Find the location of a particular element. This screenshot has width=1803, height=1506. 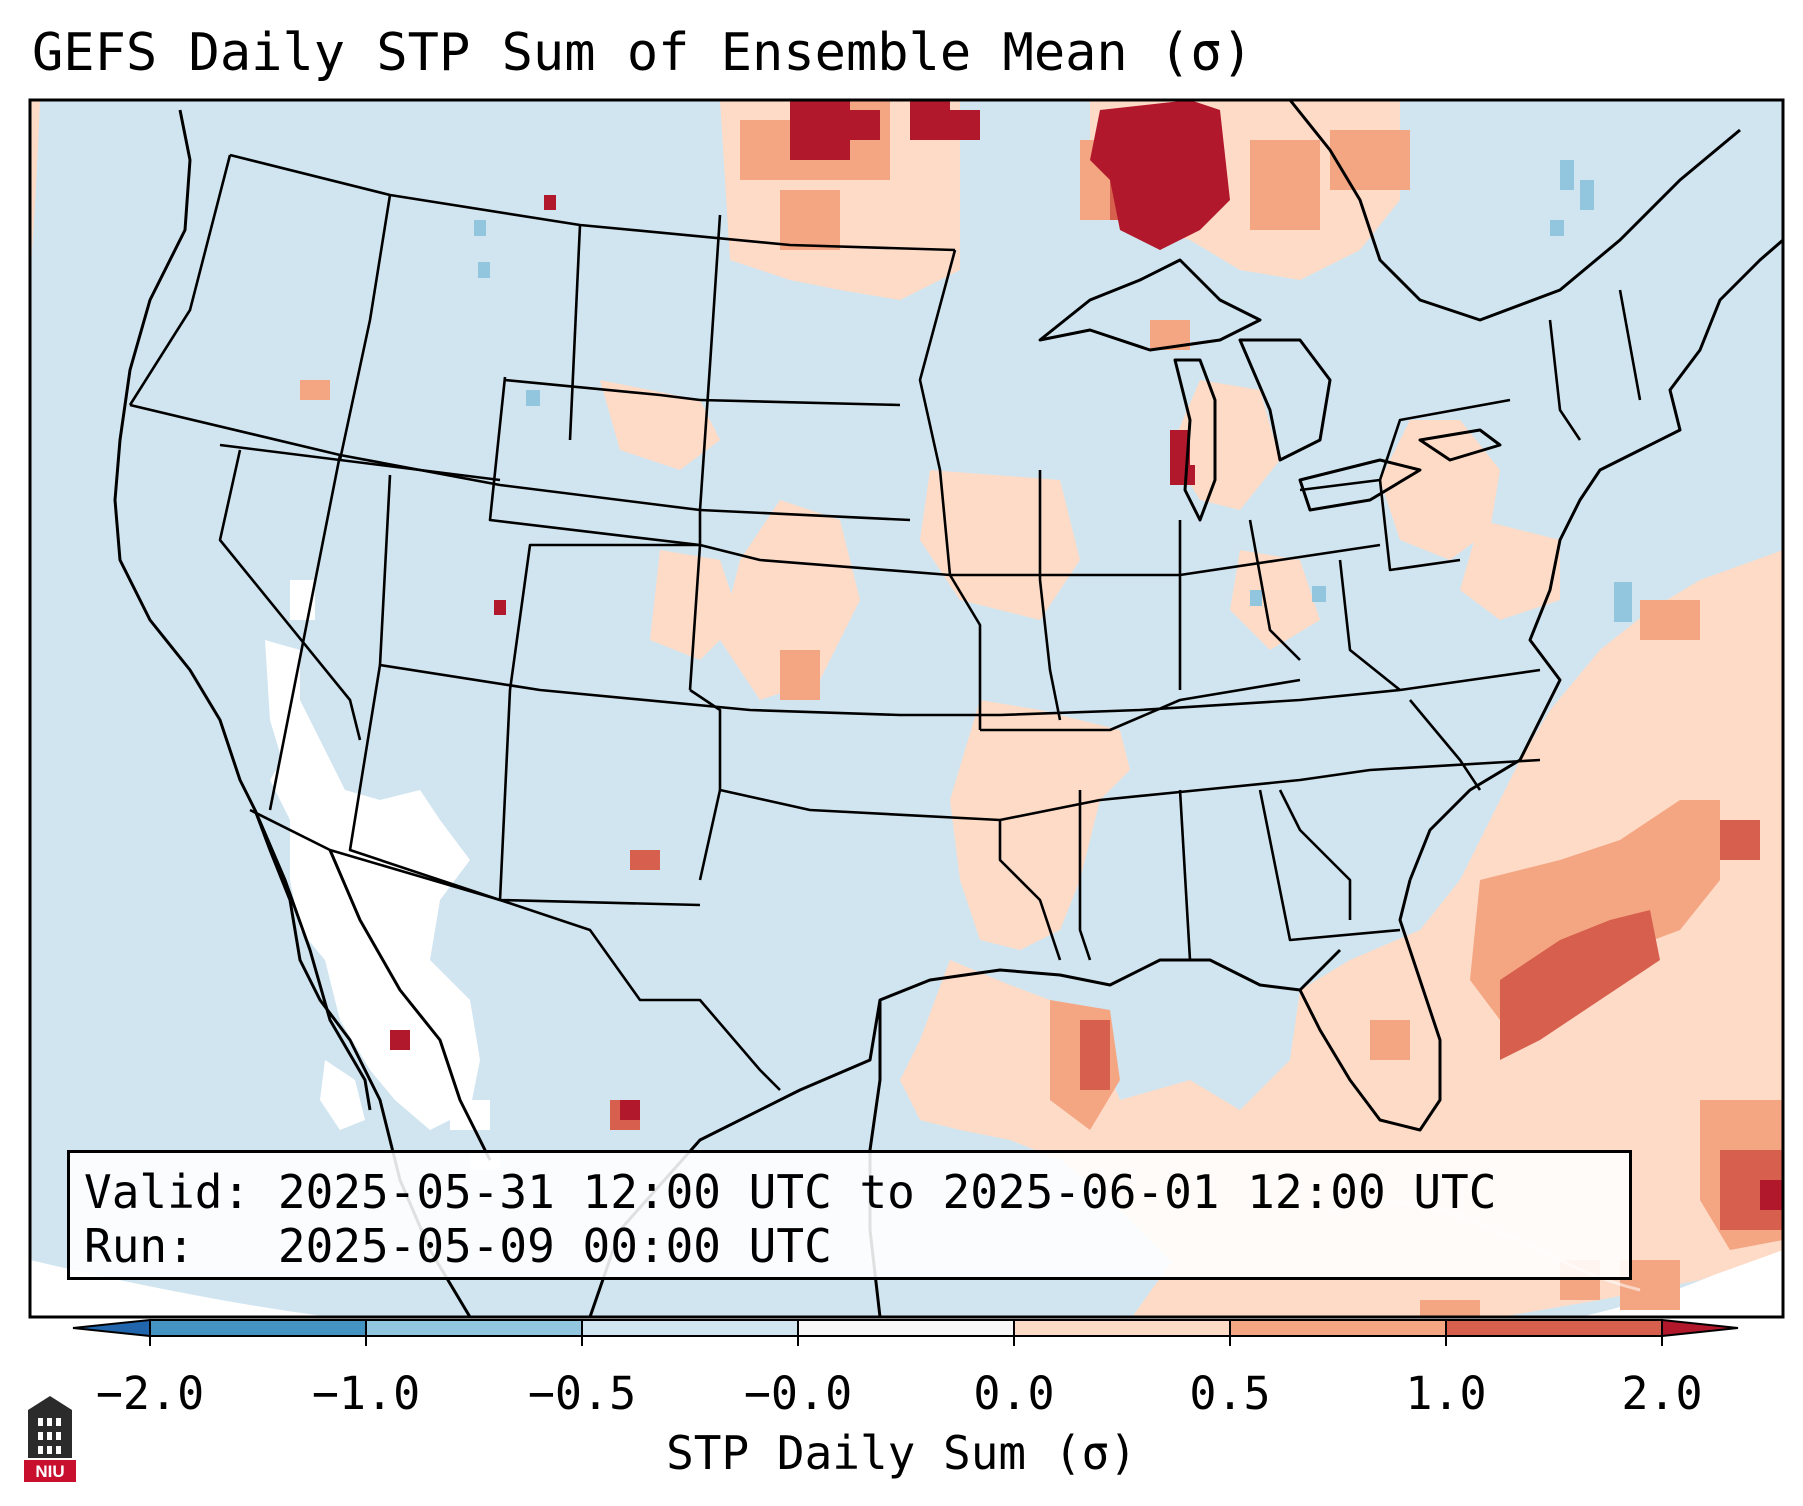

lake-ontario is located at coordinates (1460, 445).